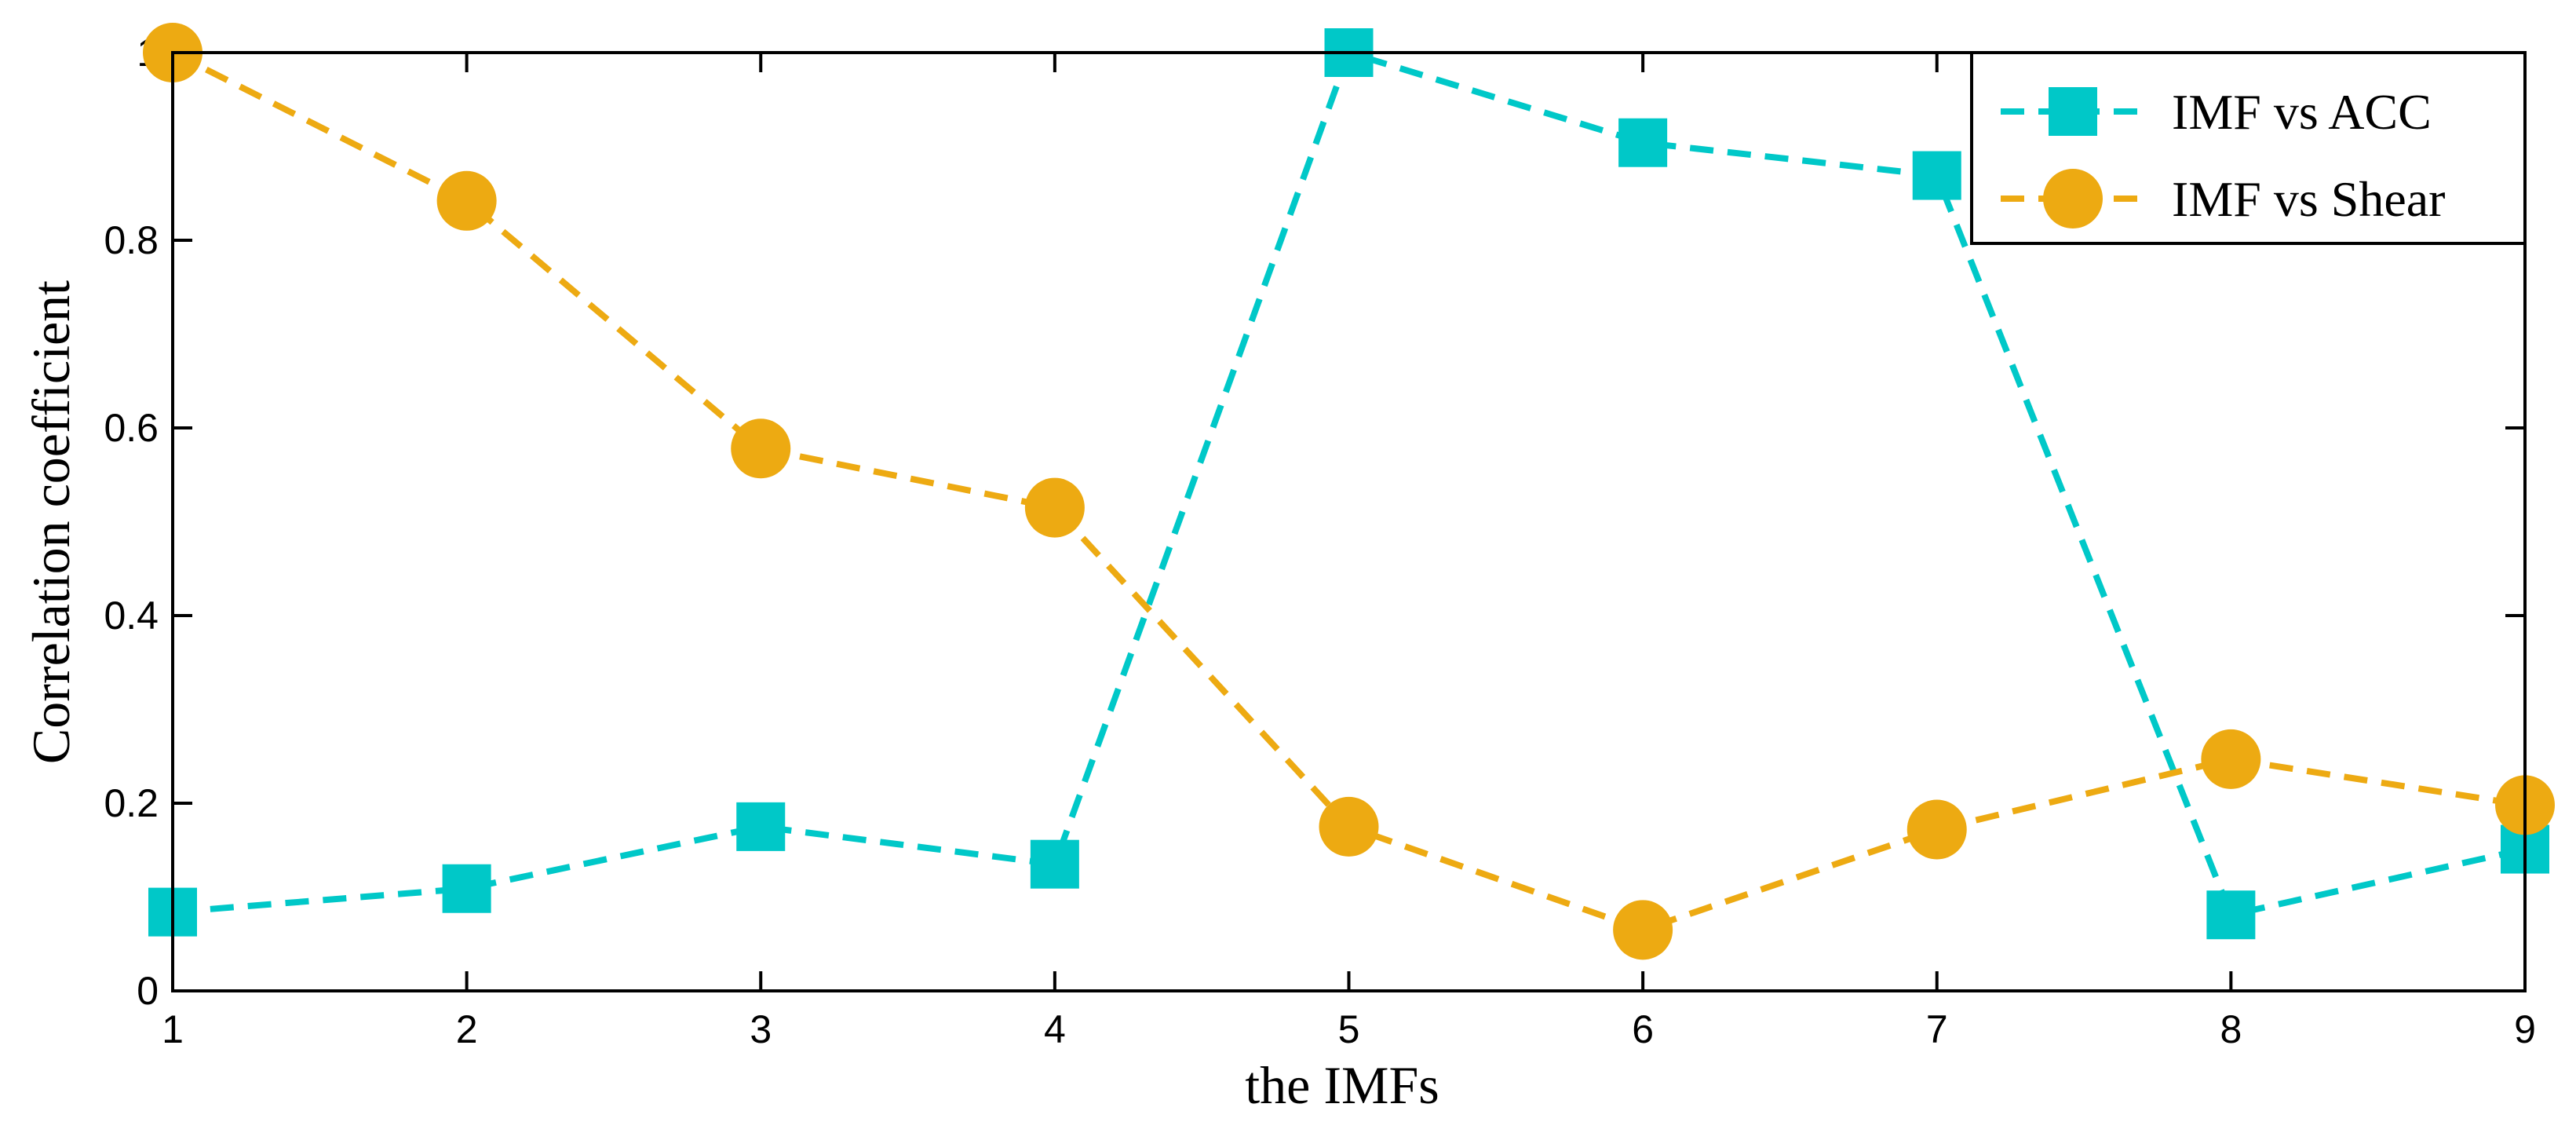 The width and height of the screenshot is (2576, 1133). What do you see at coordinates (1349, 1029) in the screenshot?
I see `x-tick-label: 5` at bounding box center [1349, 1029].